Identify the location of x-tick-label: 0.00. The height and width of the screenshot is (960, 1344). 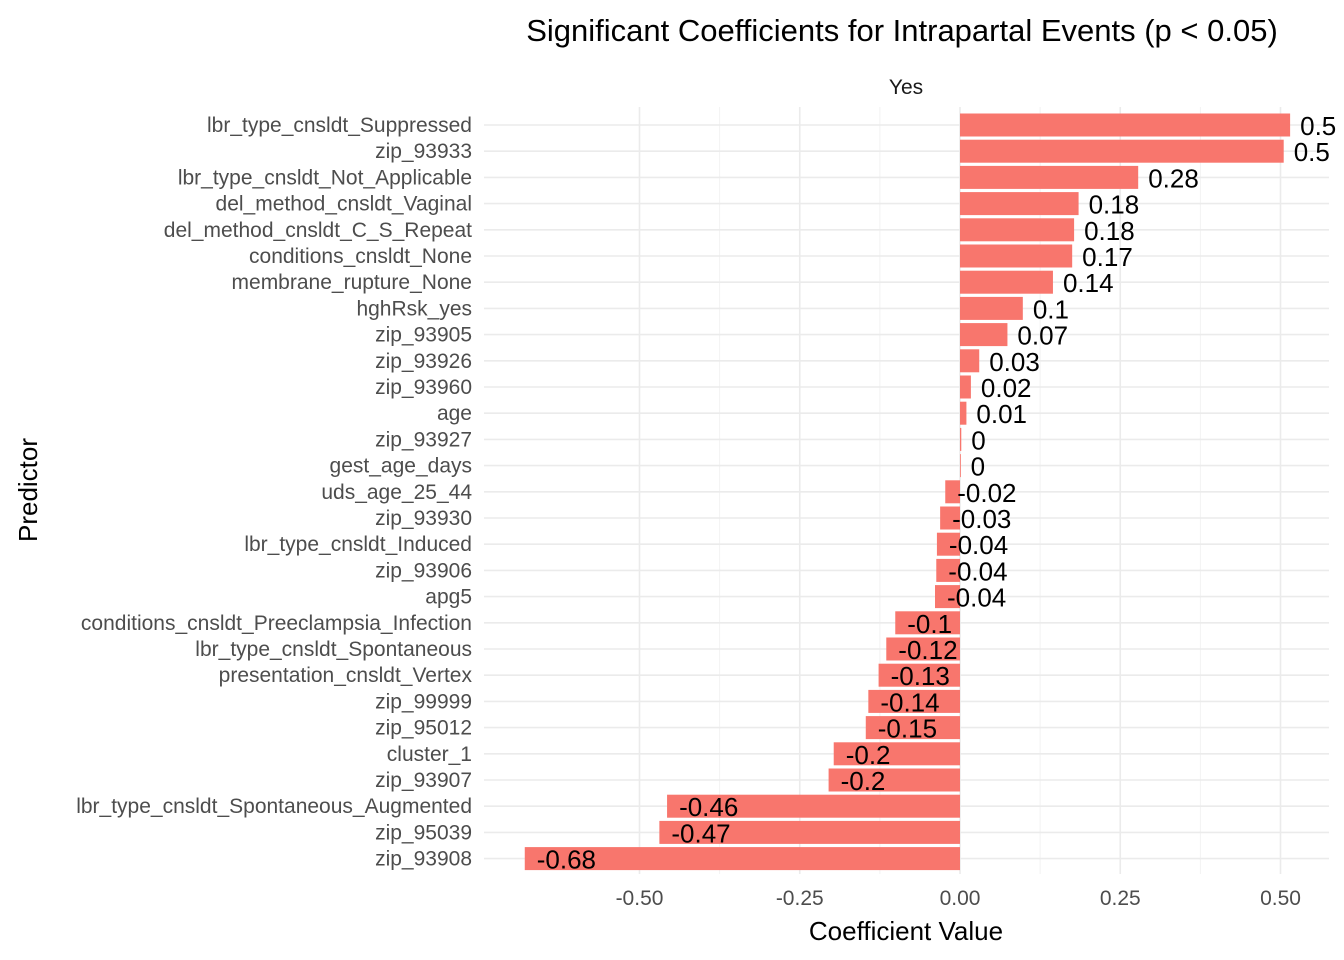
(960, 898).